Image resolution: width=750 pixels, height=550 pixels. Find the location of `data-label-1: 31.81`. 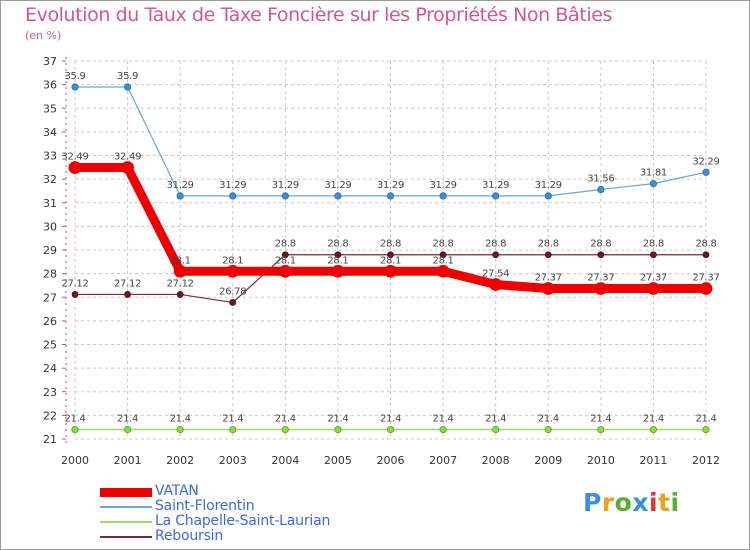

data-label-1: 31.81 is located at coordinates (653, 173).